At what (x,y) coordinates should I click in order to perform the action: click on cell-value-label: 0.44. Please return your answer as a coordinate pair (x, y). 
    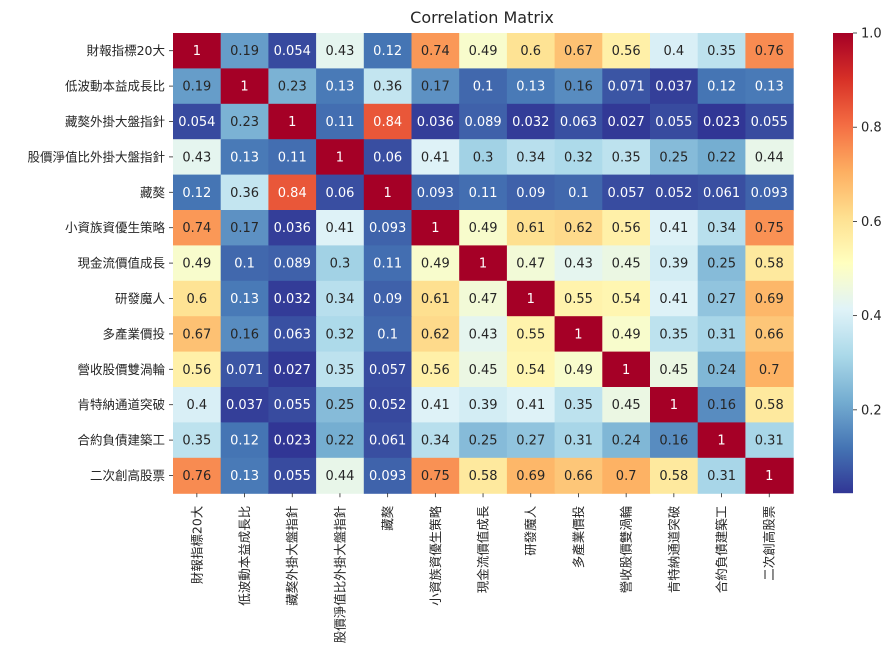
    Looking at the image, I should click on (339, 476).